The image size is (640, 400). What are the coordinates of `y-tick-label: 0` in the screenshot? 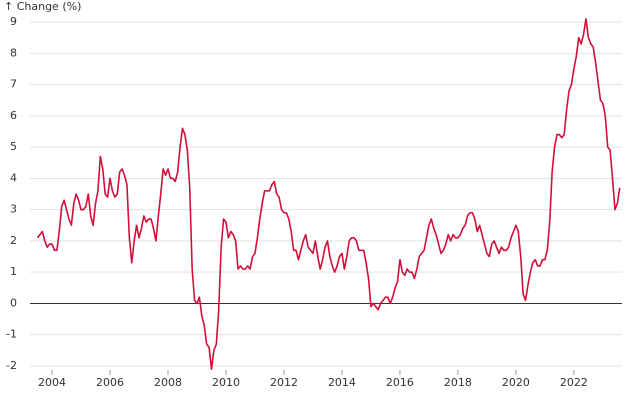 It's located at (13, 302).